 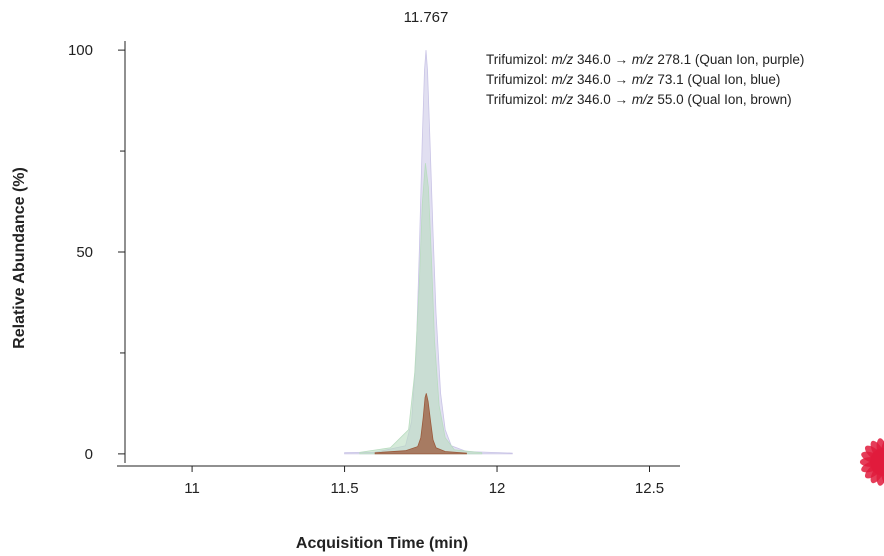 I want to click on y-tick-label: 0, so click(x=89, y=454).